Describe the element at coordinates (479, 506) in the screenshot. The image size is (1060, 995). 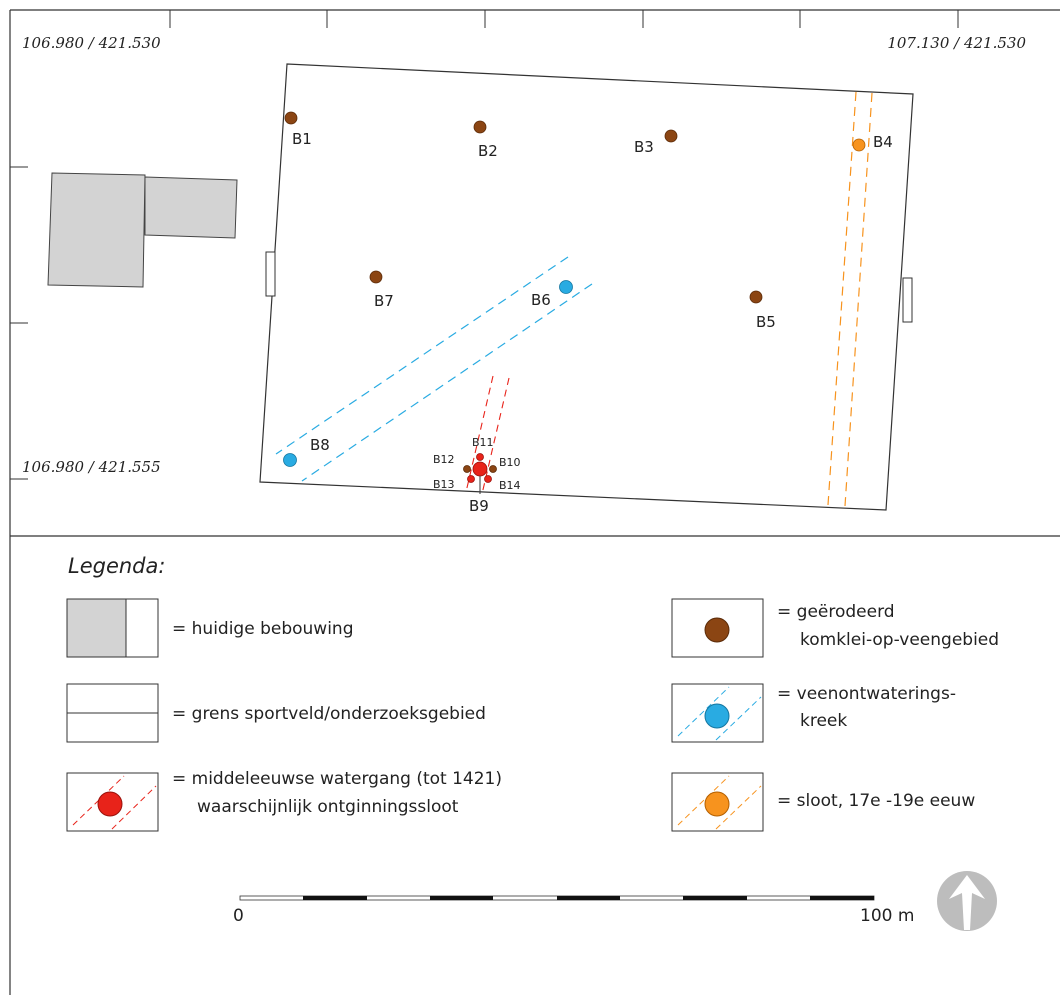
I see `label-b9: B9` at that location.